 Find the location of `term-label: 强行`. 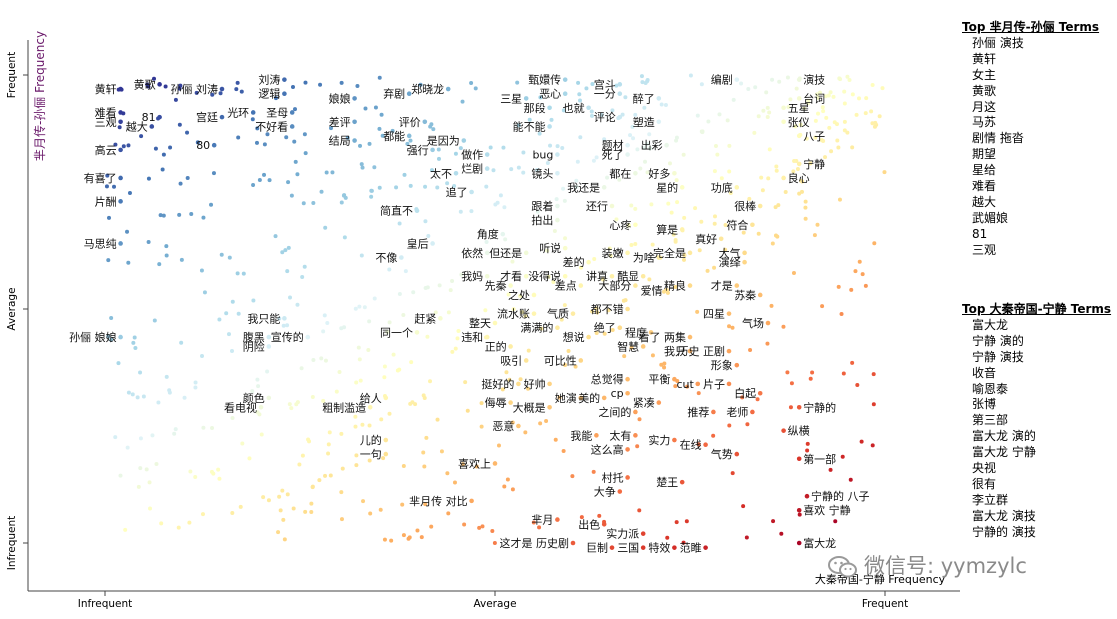

term-label: 强行 is located at coordinates (418, 150).